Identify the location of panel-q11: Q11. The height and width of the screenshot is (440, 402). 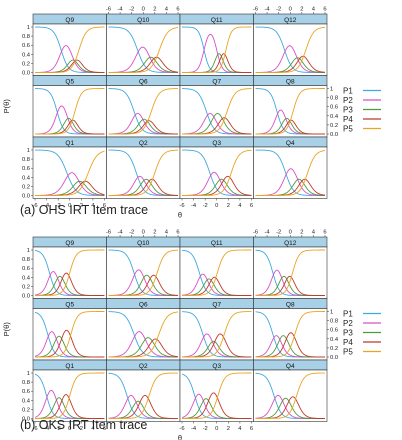
(216, 44).